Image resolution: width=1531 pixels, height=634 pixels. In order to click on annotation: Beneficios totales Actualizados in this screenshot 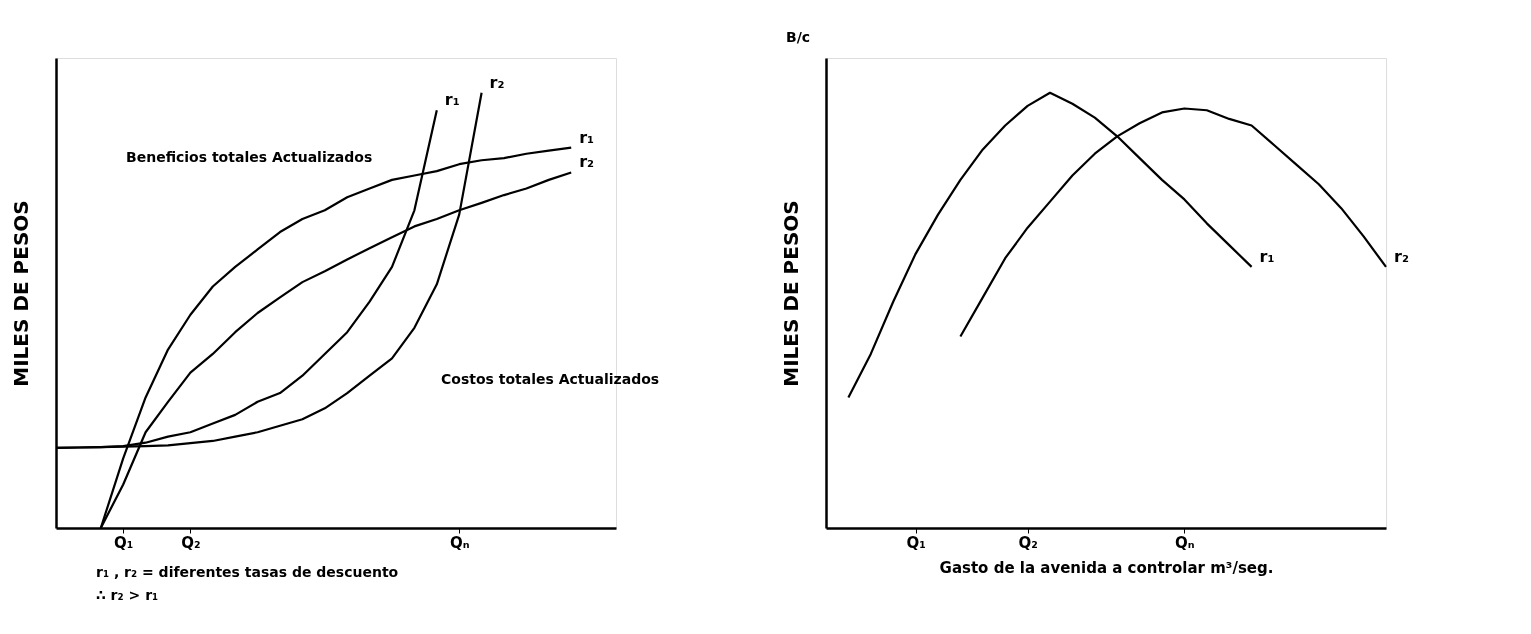, I will do `click(249, 157)`.